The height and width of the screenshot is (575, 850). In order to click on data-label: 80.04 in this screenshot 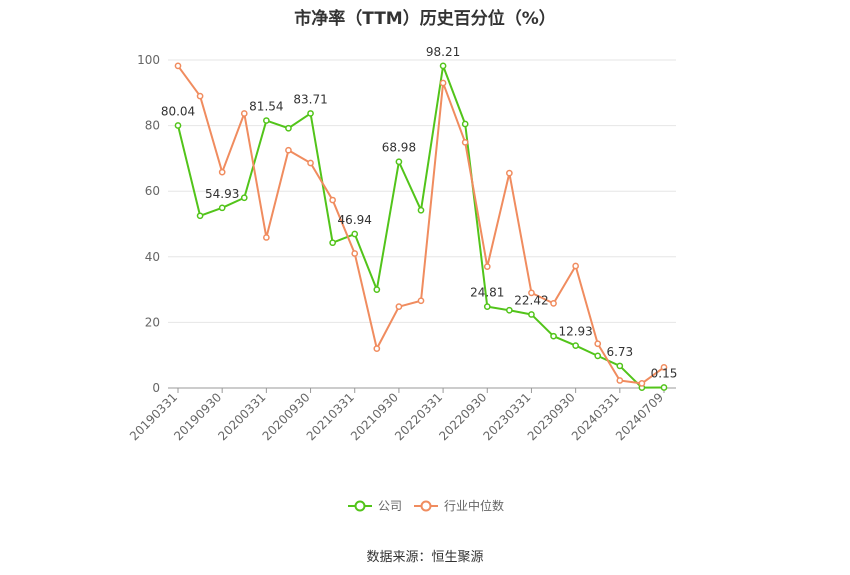, I will do `click(178, 111)`.